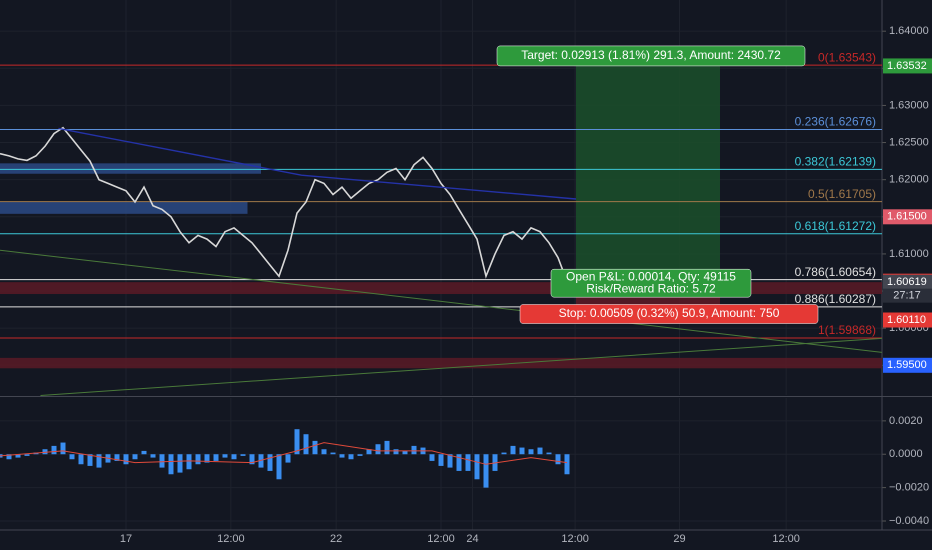  I want to click on fib-label: 0.5(1.61705), so click(842, 194).